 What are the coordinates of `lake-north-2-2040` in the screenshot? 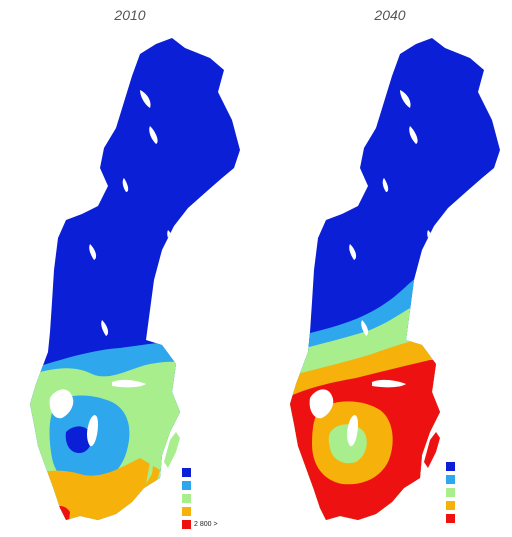 It's located at (413, 135).